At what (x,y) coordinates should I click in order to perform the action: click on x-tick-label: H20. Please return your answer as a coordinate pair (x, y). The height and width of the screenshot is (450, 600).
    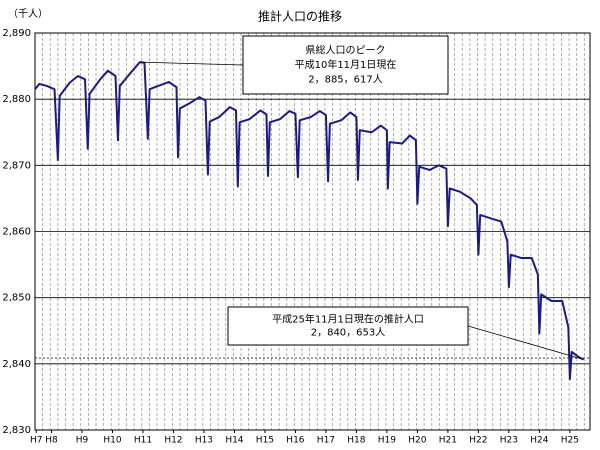
    Looking at the image, I should click on (417, 441).